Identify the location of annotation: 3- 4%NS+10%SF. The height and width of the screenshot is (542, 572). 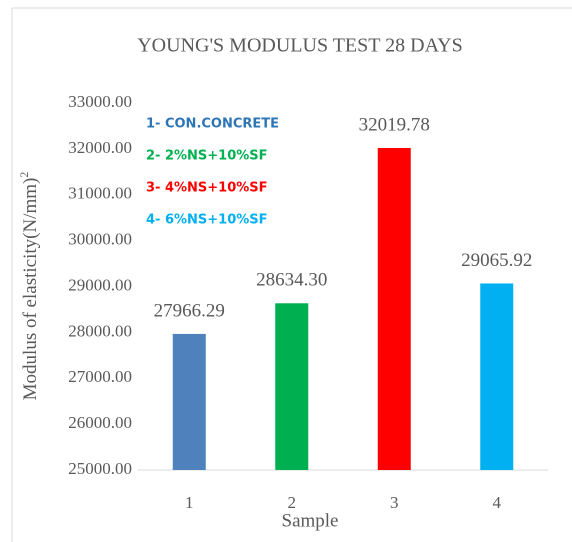
(207, 188).